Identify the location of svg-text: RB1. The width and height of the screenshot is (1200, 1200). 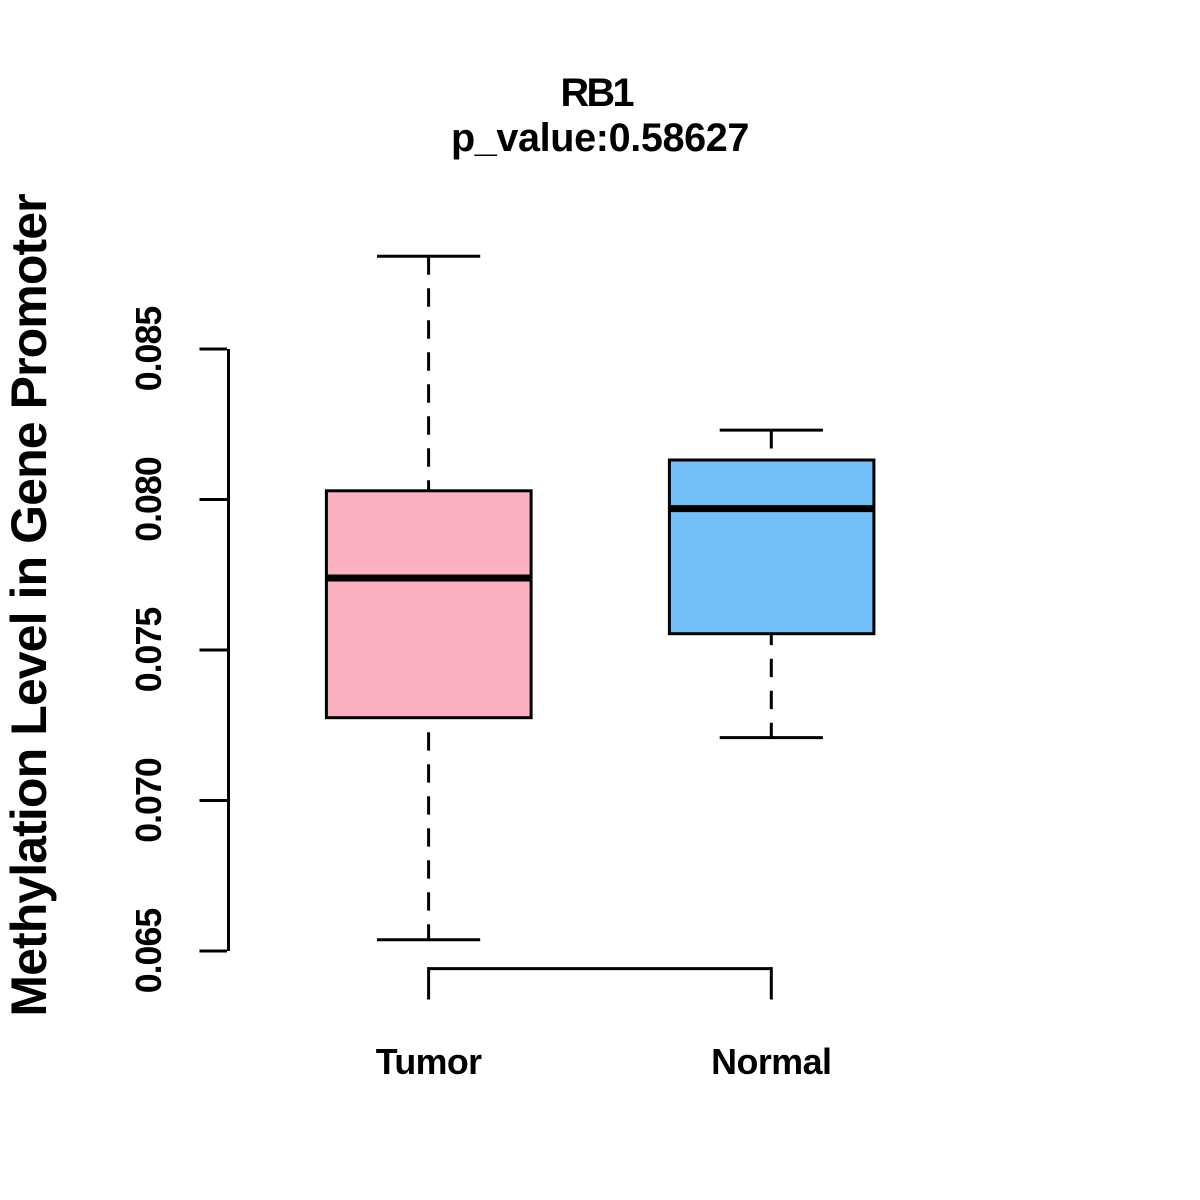
(597, 93).